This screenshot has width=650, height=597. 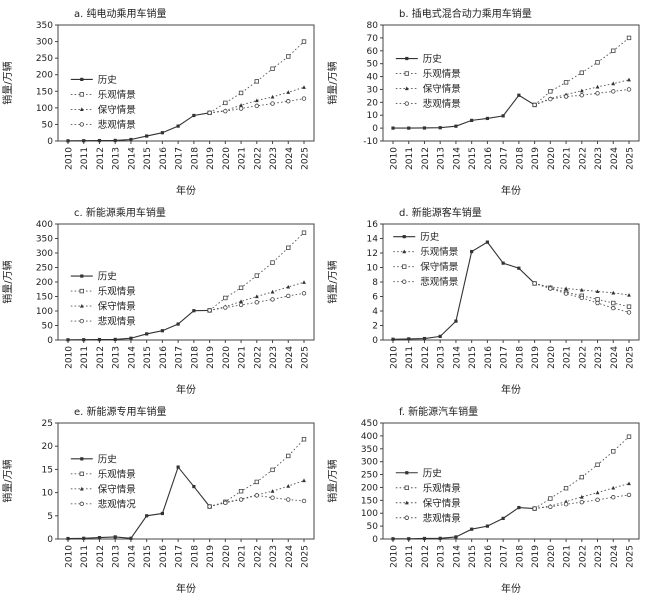 I want to click on series-乐观情景, so click(x=582, y=472).